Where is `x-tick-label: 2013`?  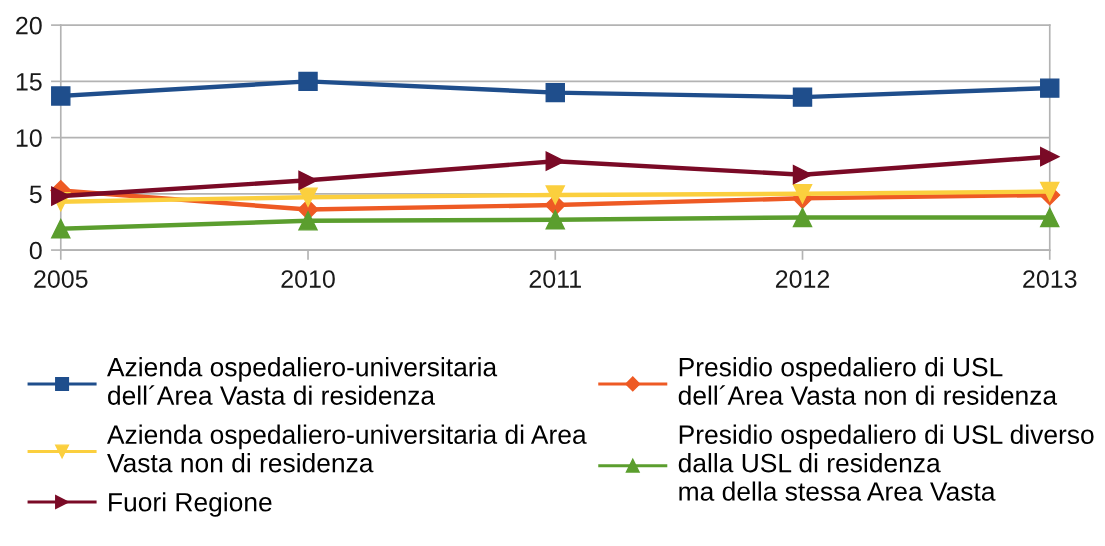
x-tick-label: 2013 is located at coordinates (1050, 279).